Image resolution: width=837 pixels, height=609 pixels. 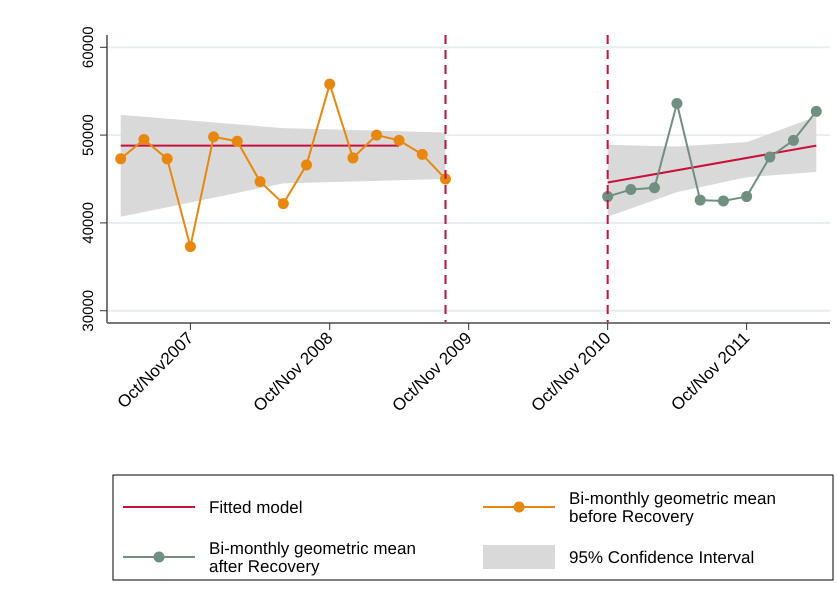 I want to click on legend-label: Fitted model, so click(x=256, y=507).